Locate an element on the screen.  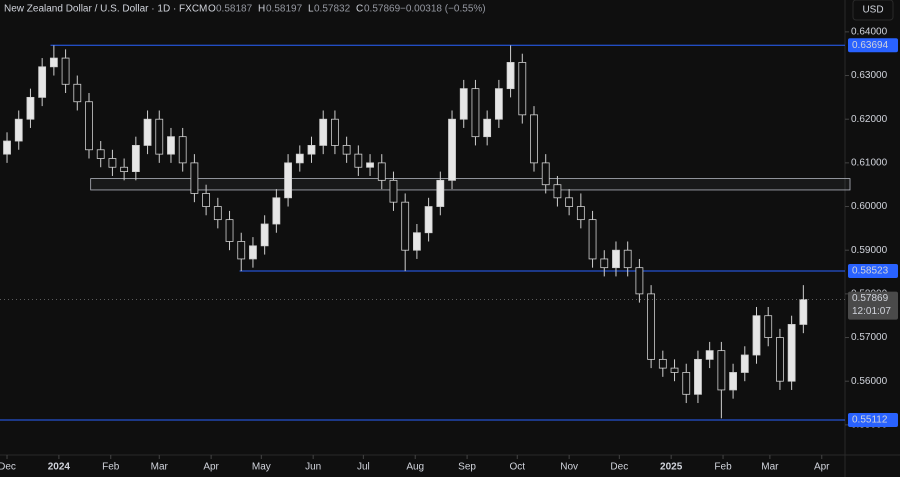
x-tick-label: Jun is located at coordinates (313, 467).